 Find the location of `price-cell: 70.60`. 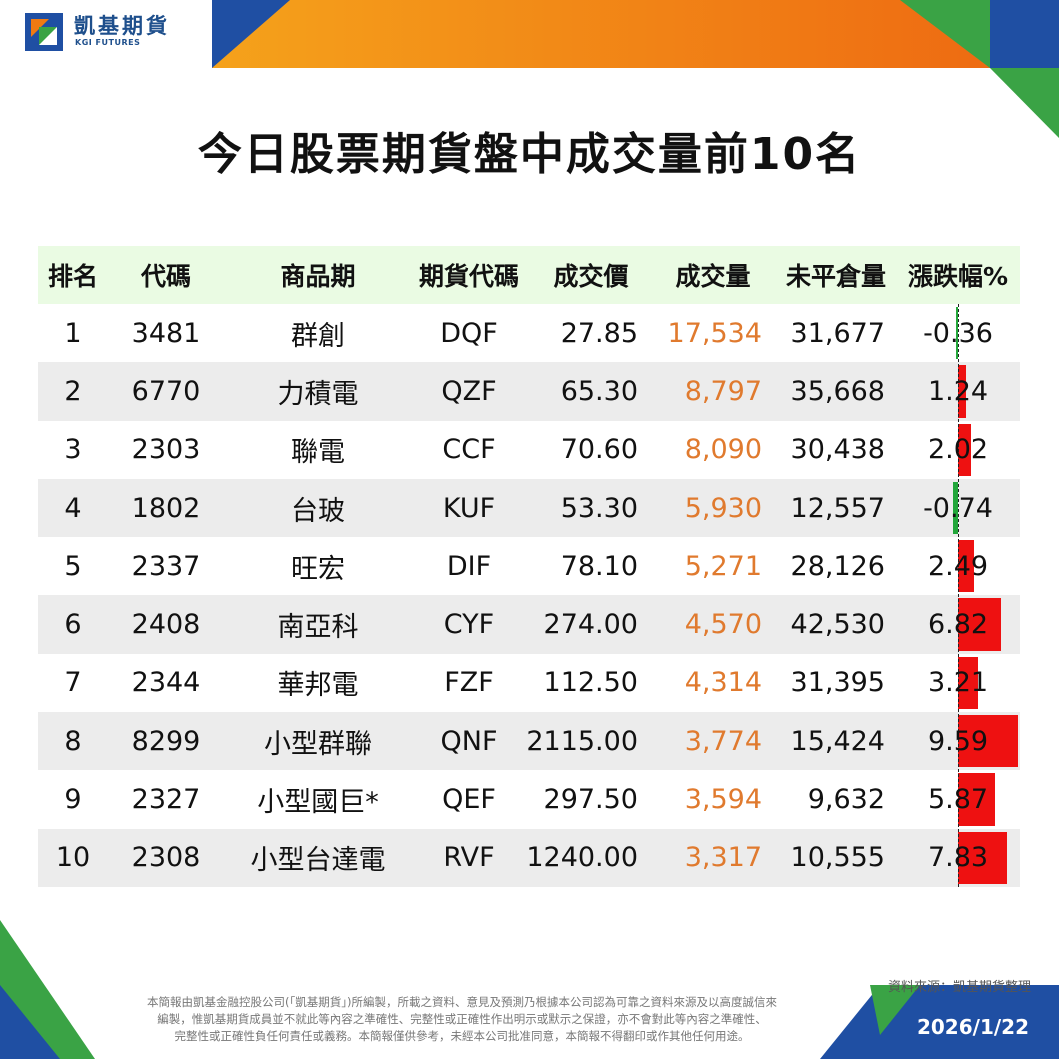

price-cell: 70.60 is located at coordinates (599, 450).